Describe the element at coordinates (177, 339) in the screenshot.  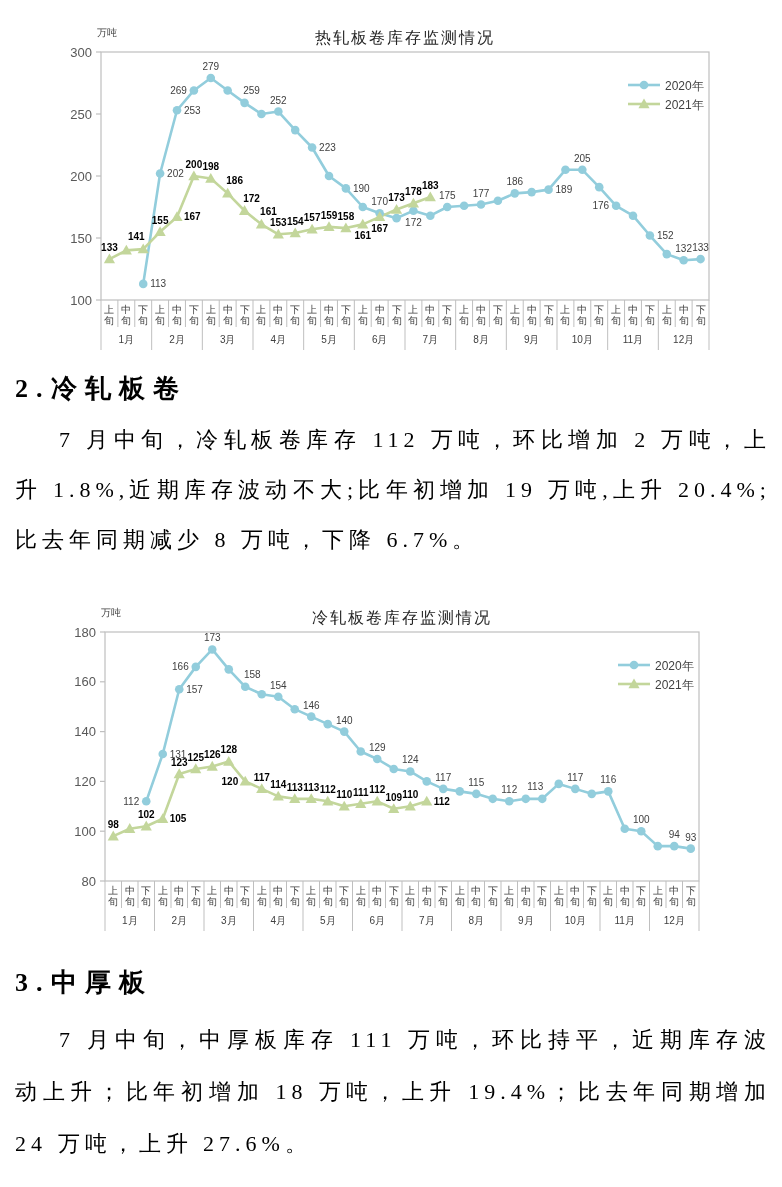
I see `text: 2月` at that location.